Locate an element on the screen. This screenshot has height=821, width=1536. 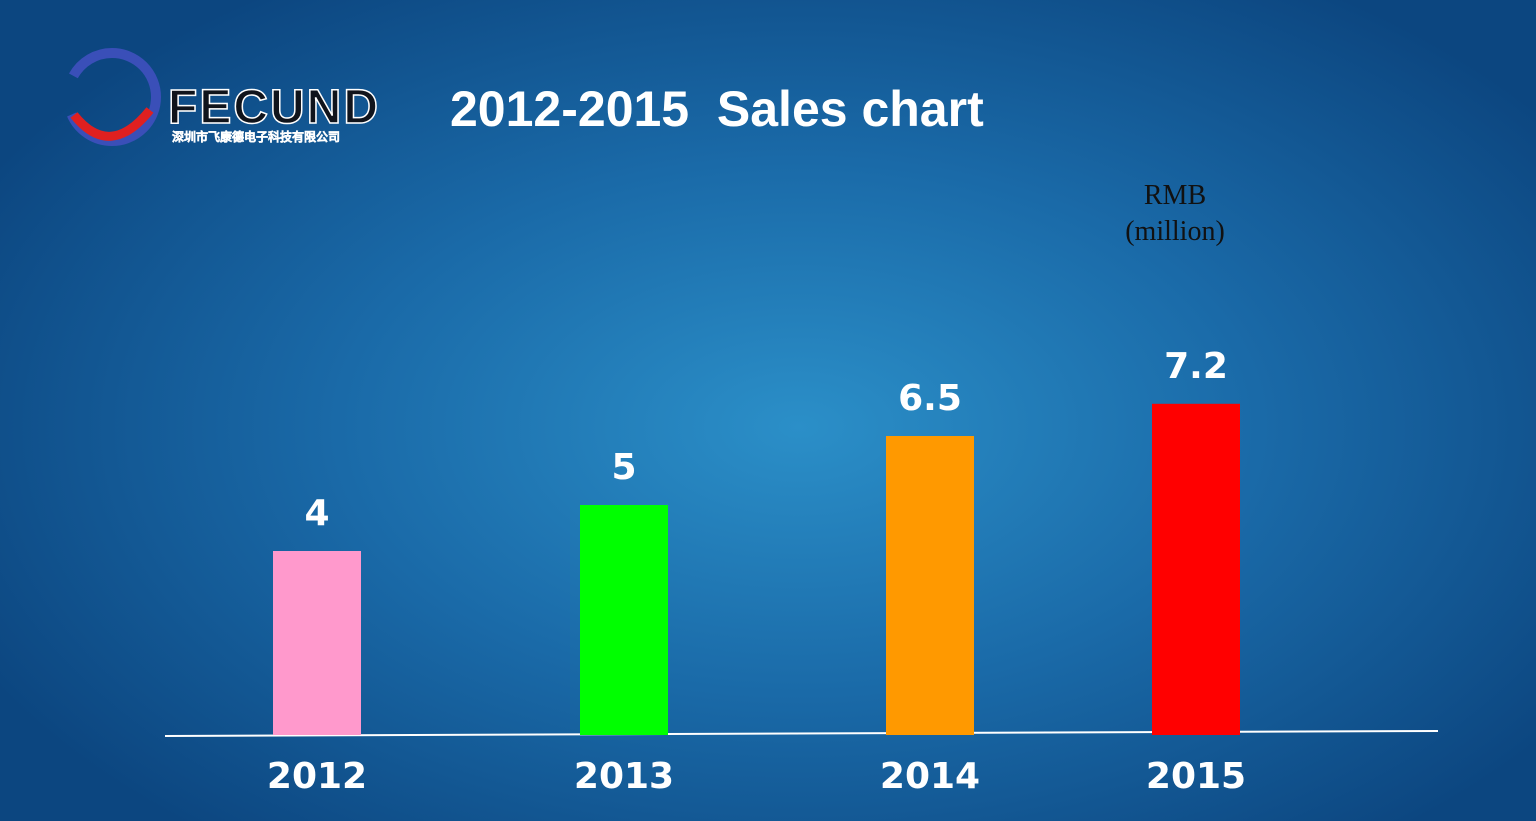
unit-label: RMB is located at coordinates (1175, 195).